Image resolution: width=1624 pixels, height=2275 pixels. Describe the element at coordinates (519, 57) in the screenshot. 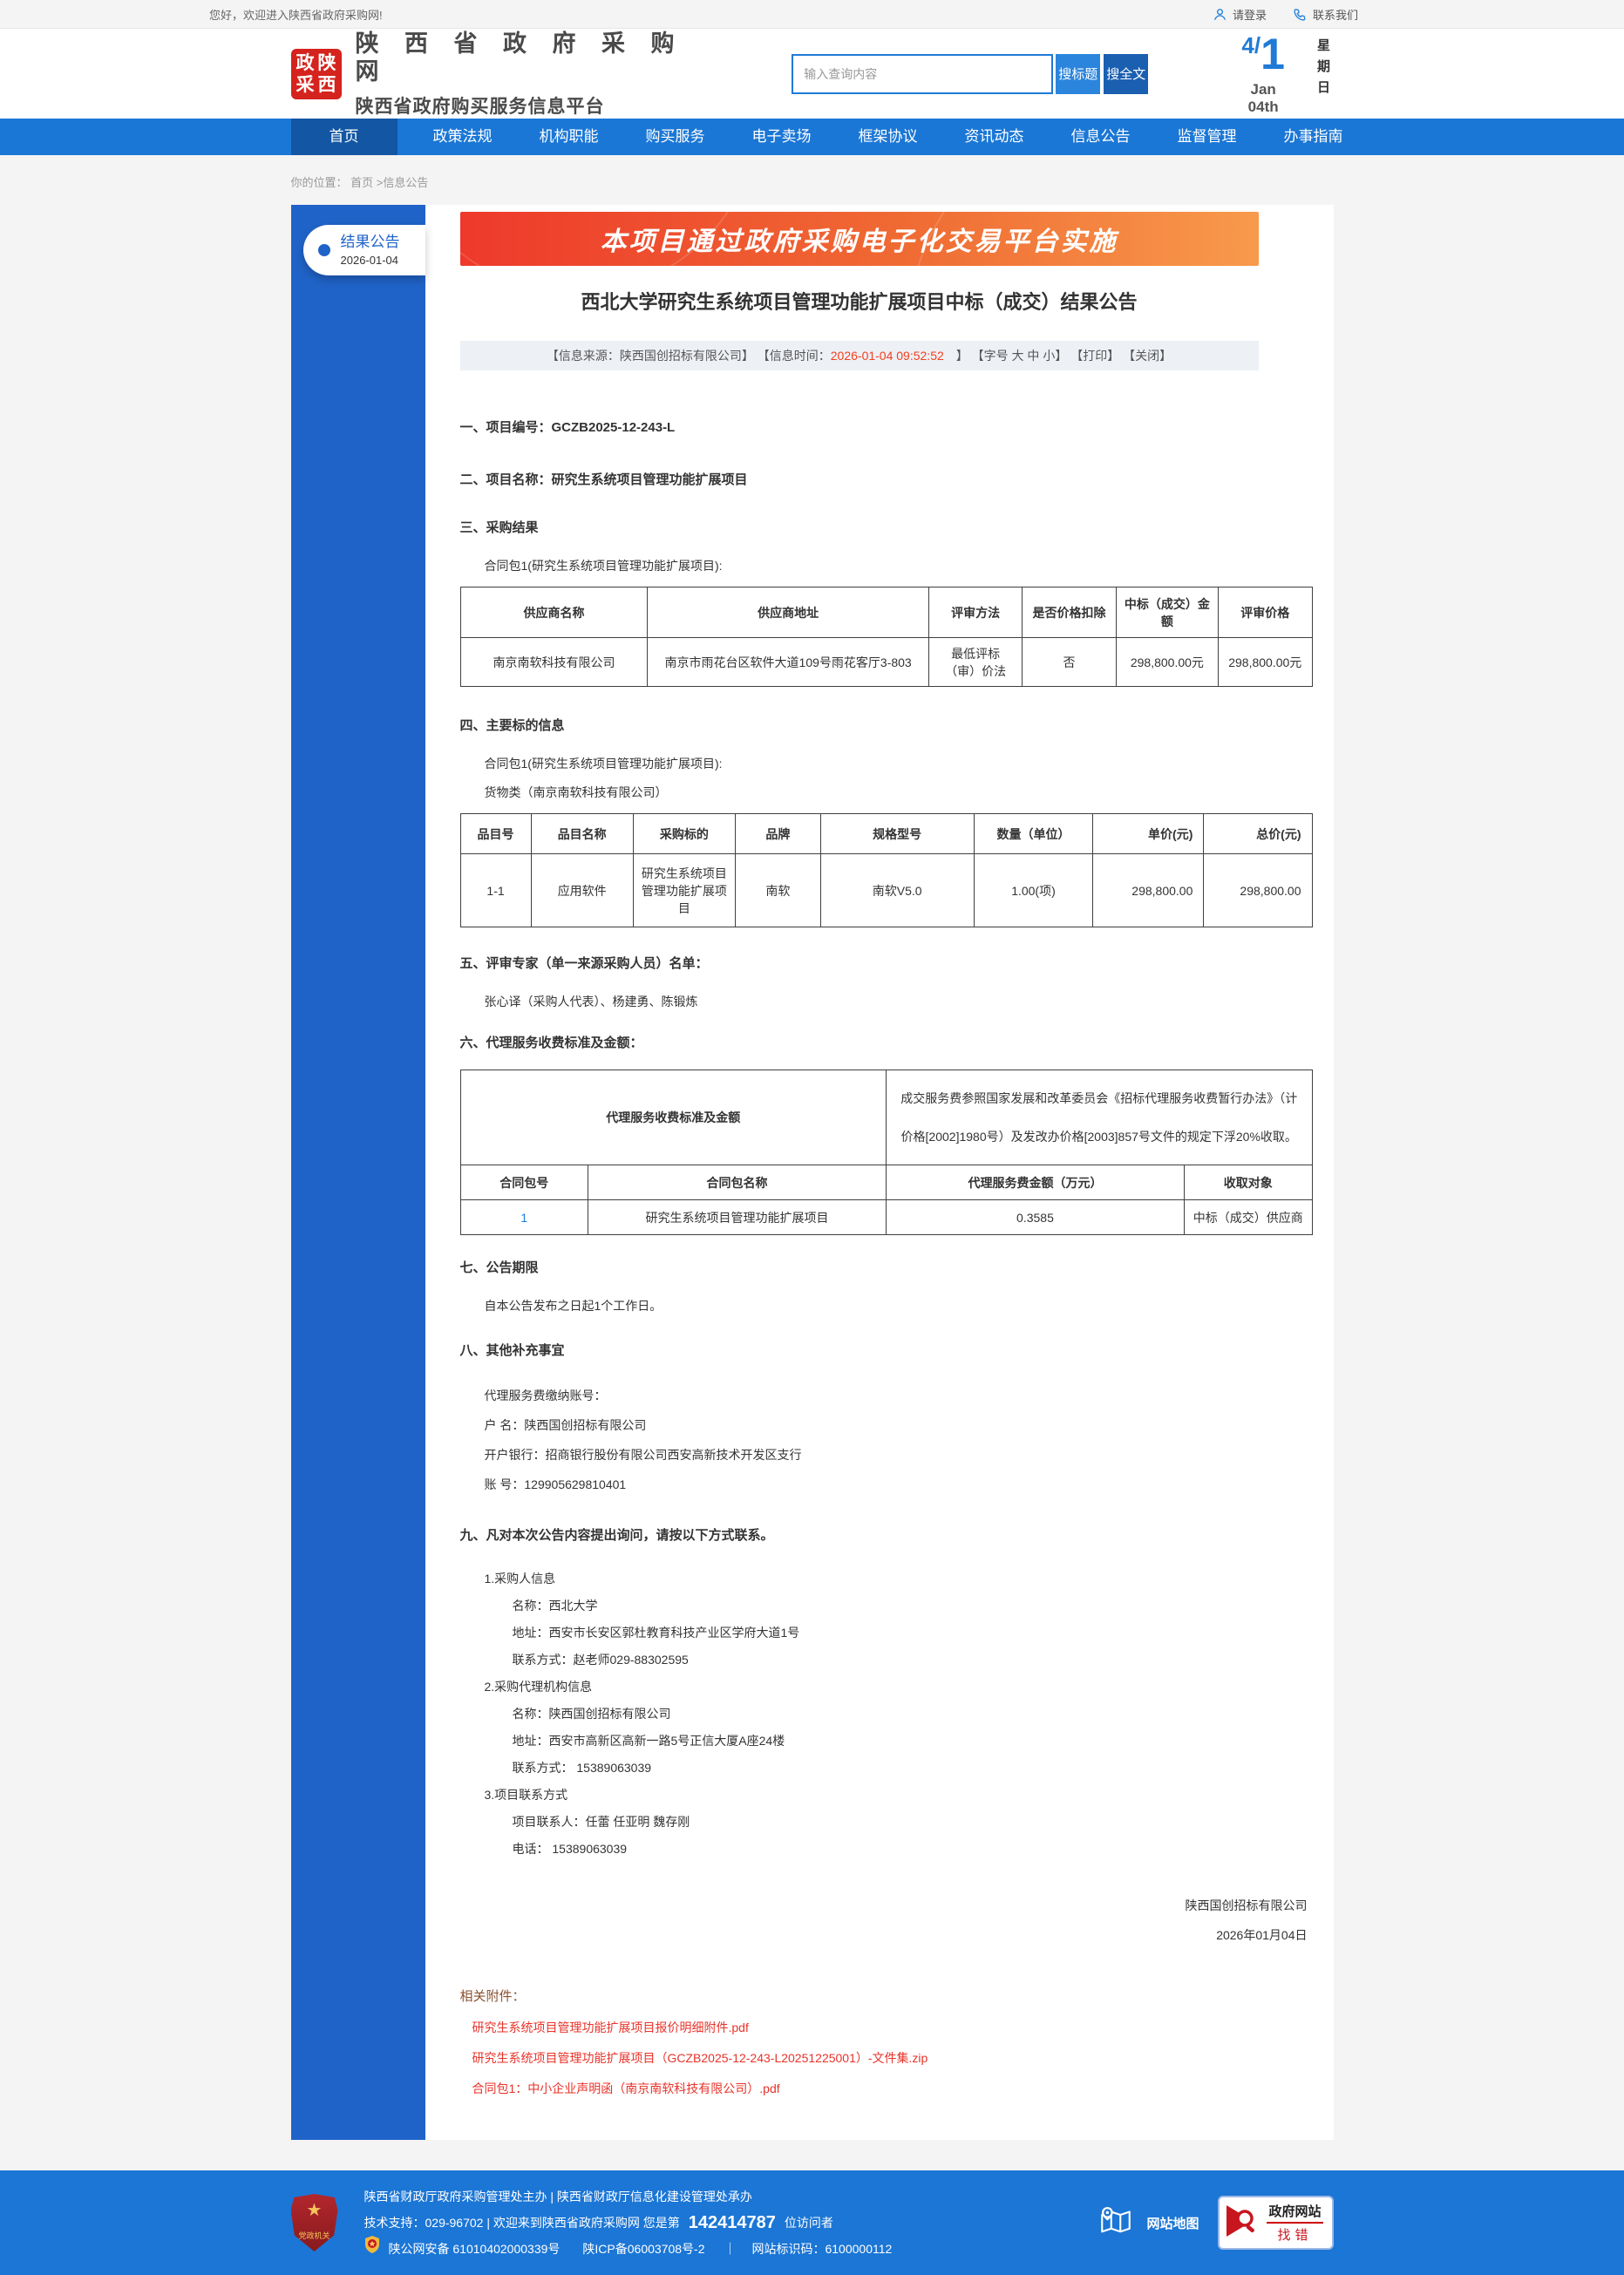

I see `site-title: 陕 西 省 政 府 采 购 网` at that location.